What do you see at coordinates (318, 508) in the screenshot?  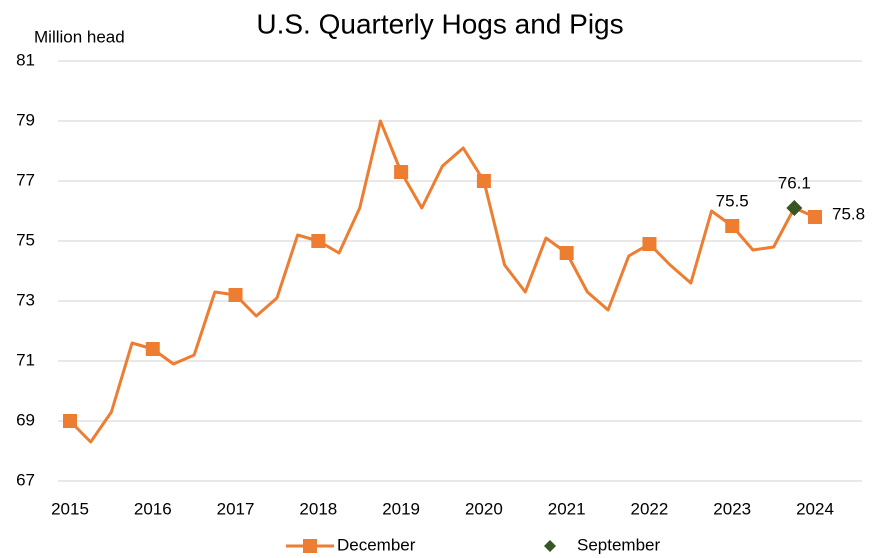 I see `x-tick-label: 2018` at bounding box center [318, 508].